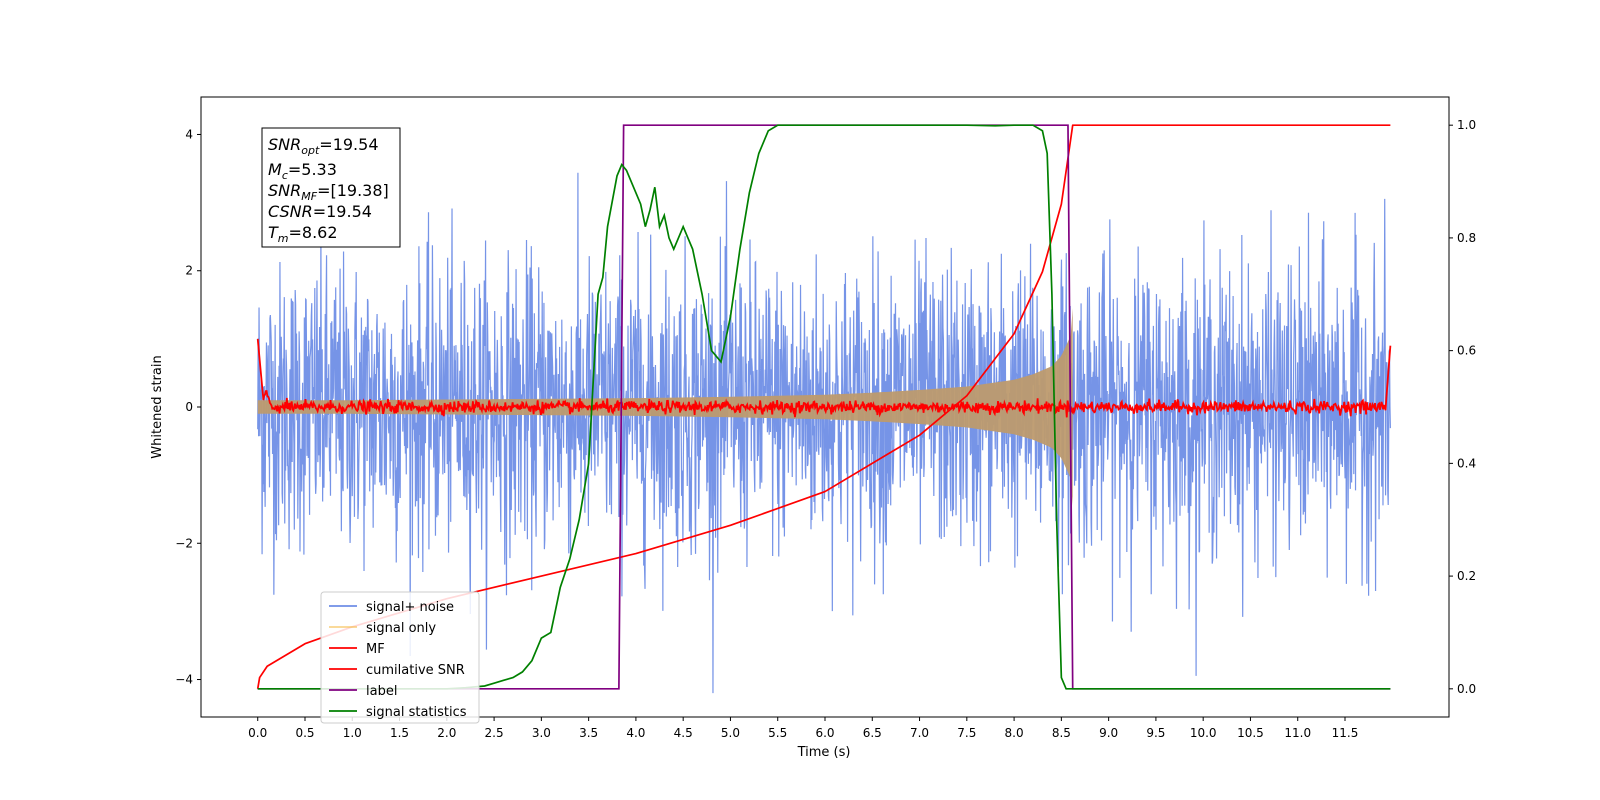  Describe the element at coordinates (352, 733) in the screenshot. I see `x-tick-label: 1.0` at that location.